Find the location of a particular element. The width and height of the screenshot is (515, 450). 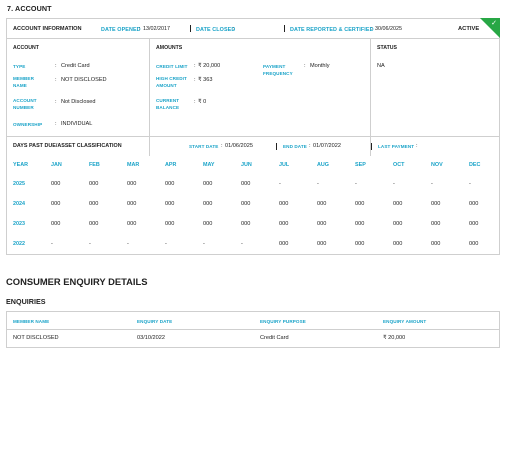

dpd-column-header: SEP is located at coordinates (360, 165).